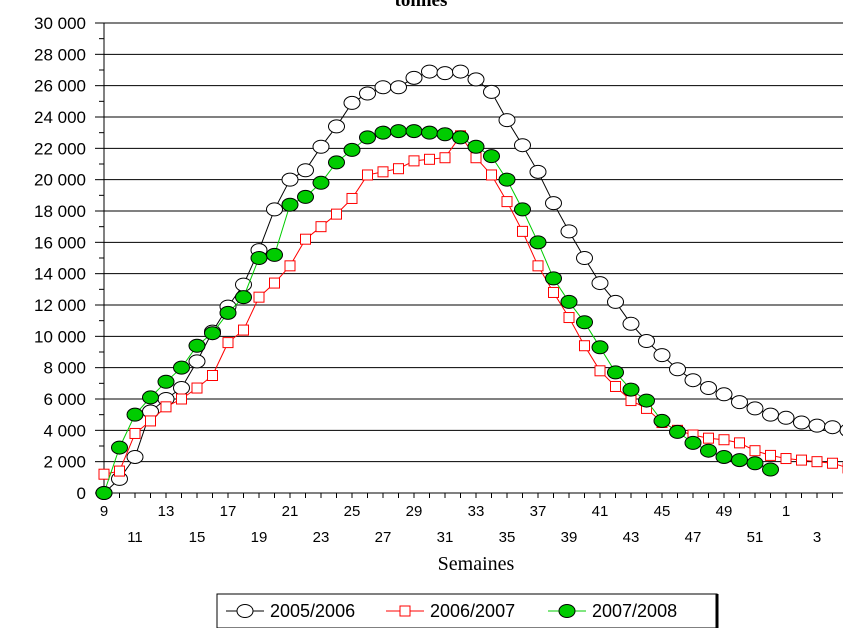  Describe the element at coordinates (476, 564) in the screenshot. I see `x-axis-label: Semaines` at that location.